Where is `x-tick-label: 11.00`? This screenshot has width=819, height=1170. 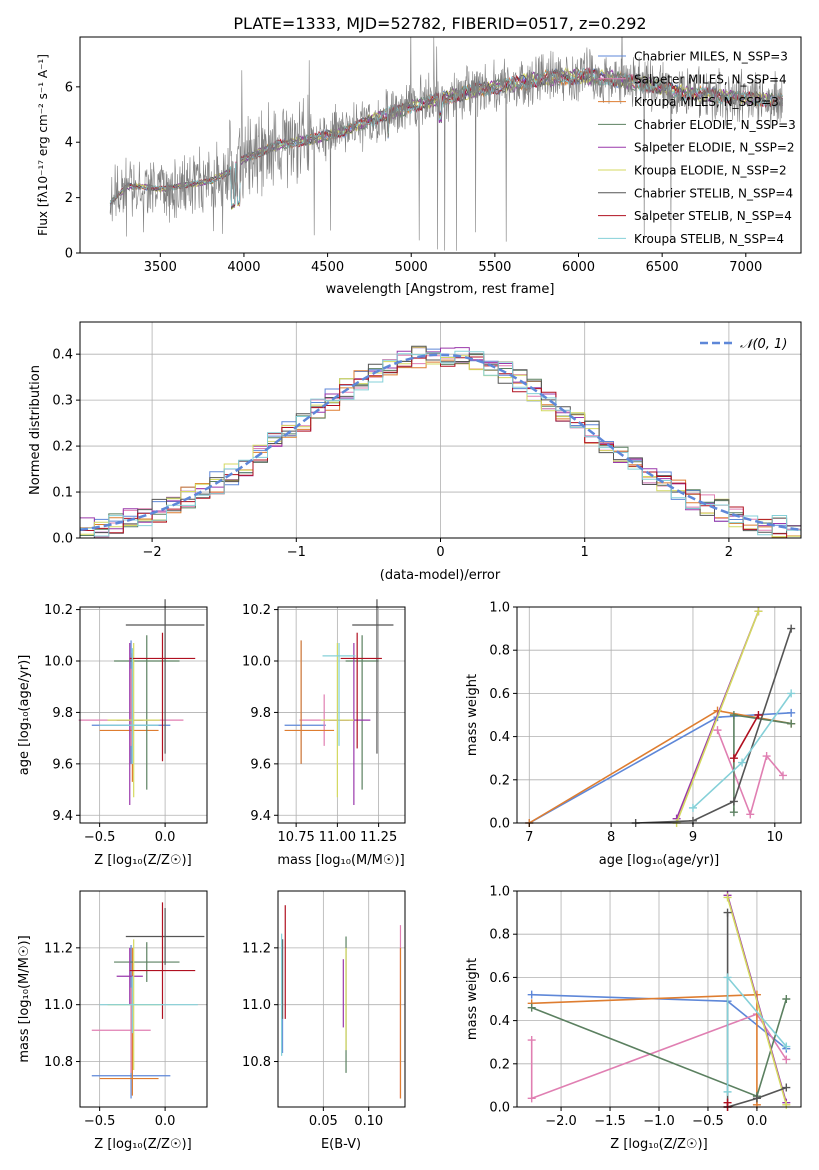 x-tick-label: 11.00 is located at coordinates (337, 837).